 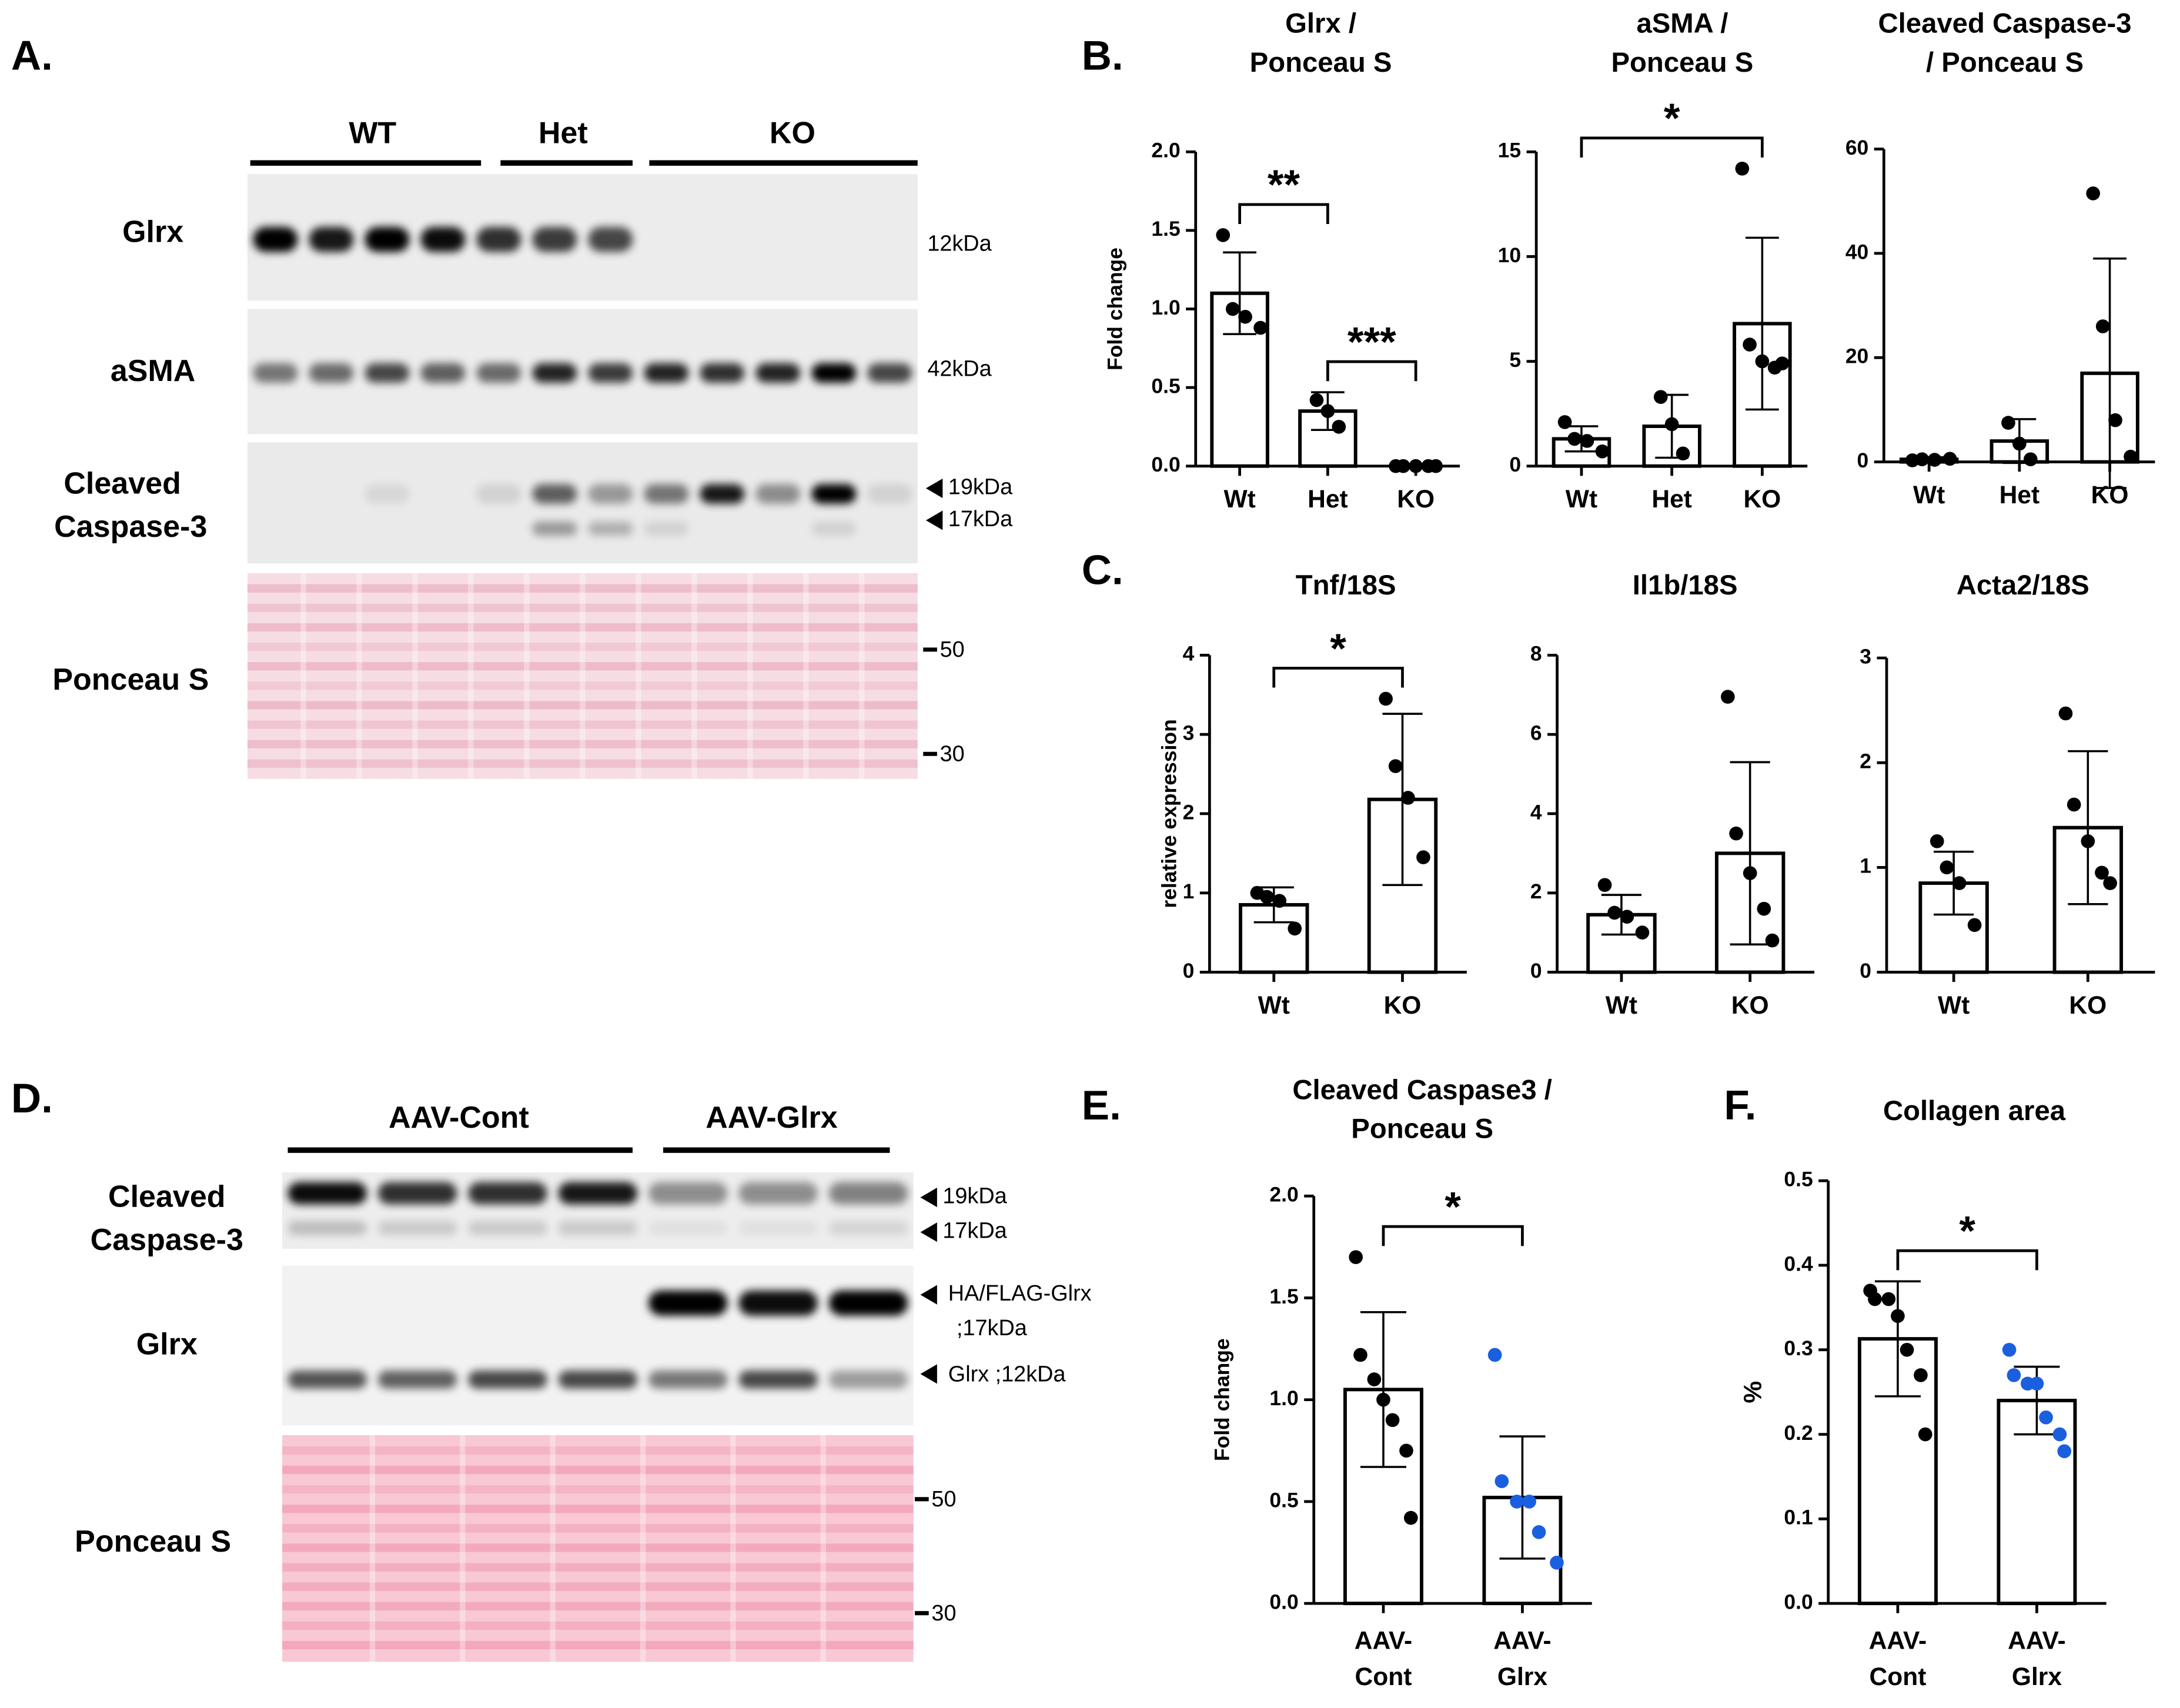 I want to click on chart-title: / Ponceau S, so click(x=2005, y=62).